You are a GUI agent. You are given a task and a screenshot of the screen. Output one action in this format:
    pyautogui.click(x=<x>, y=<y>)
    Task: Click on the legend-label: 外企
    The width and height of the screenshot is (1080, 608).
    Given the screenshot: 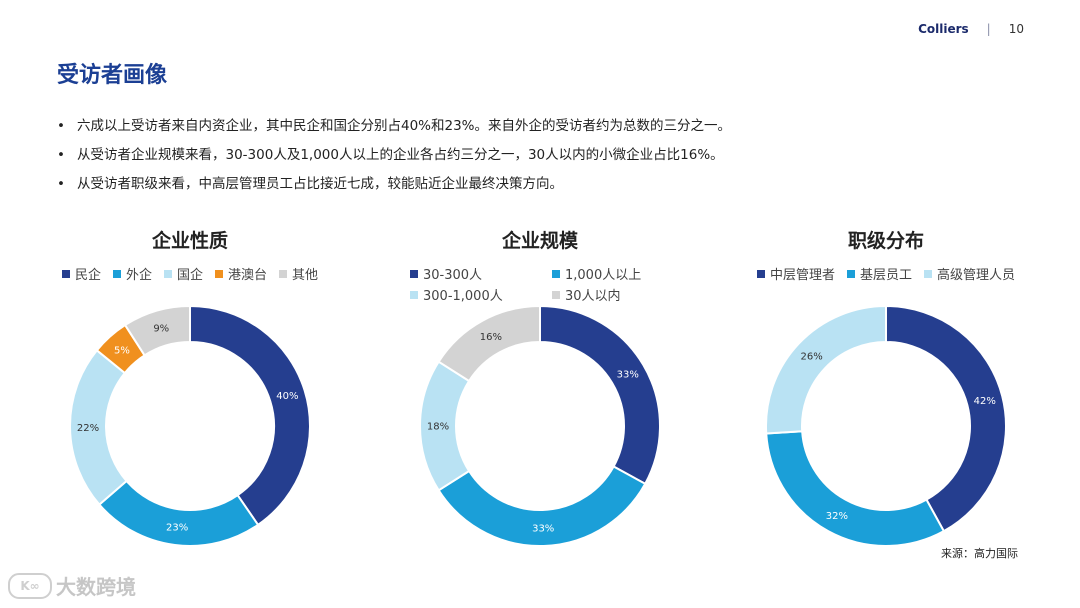 What is the action you would take?
    pyautogui.click(x=138, y=275)
    